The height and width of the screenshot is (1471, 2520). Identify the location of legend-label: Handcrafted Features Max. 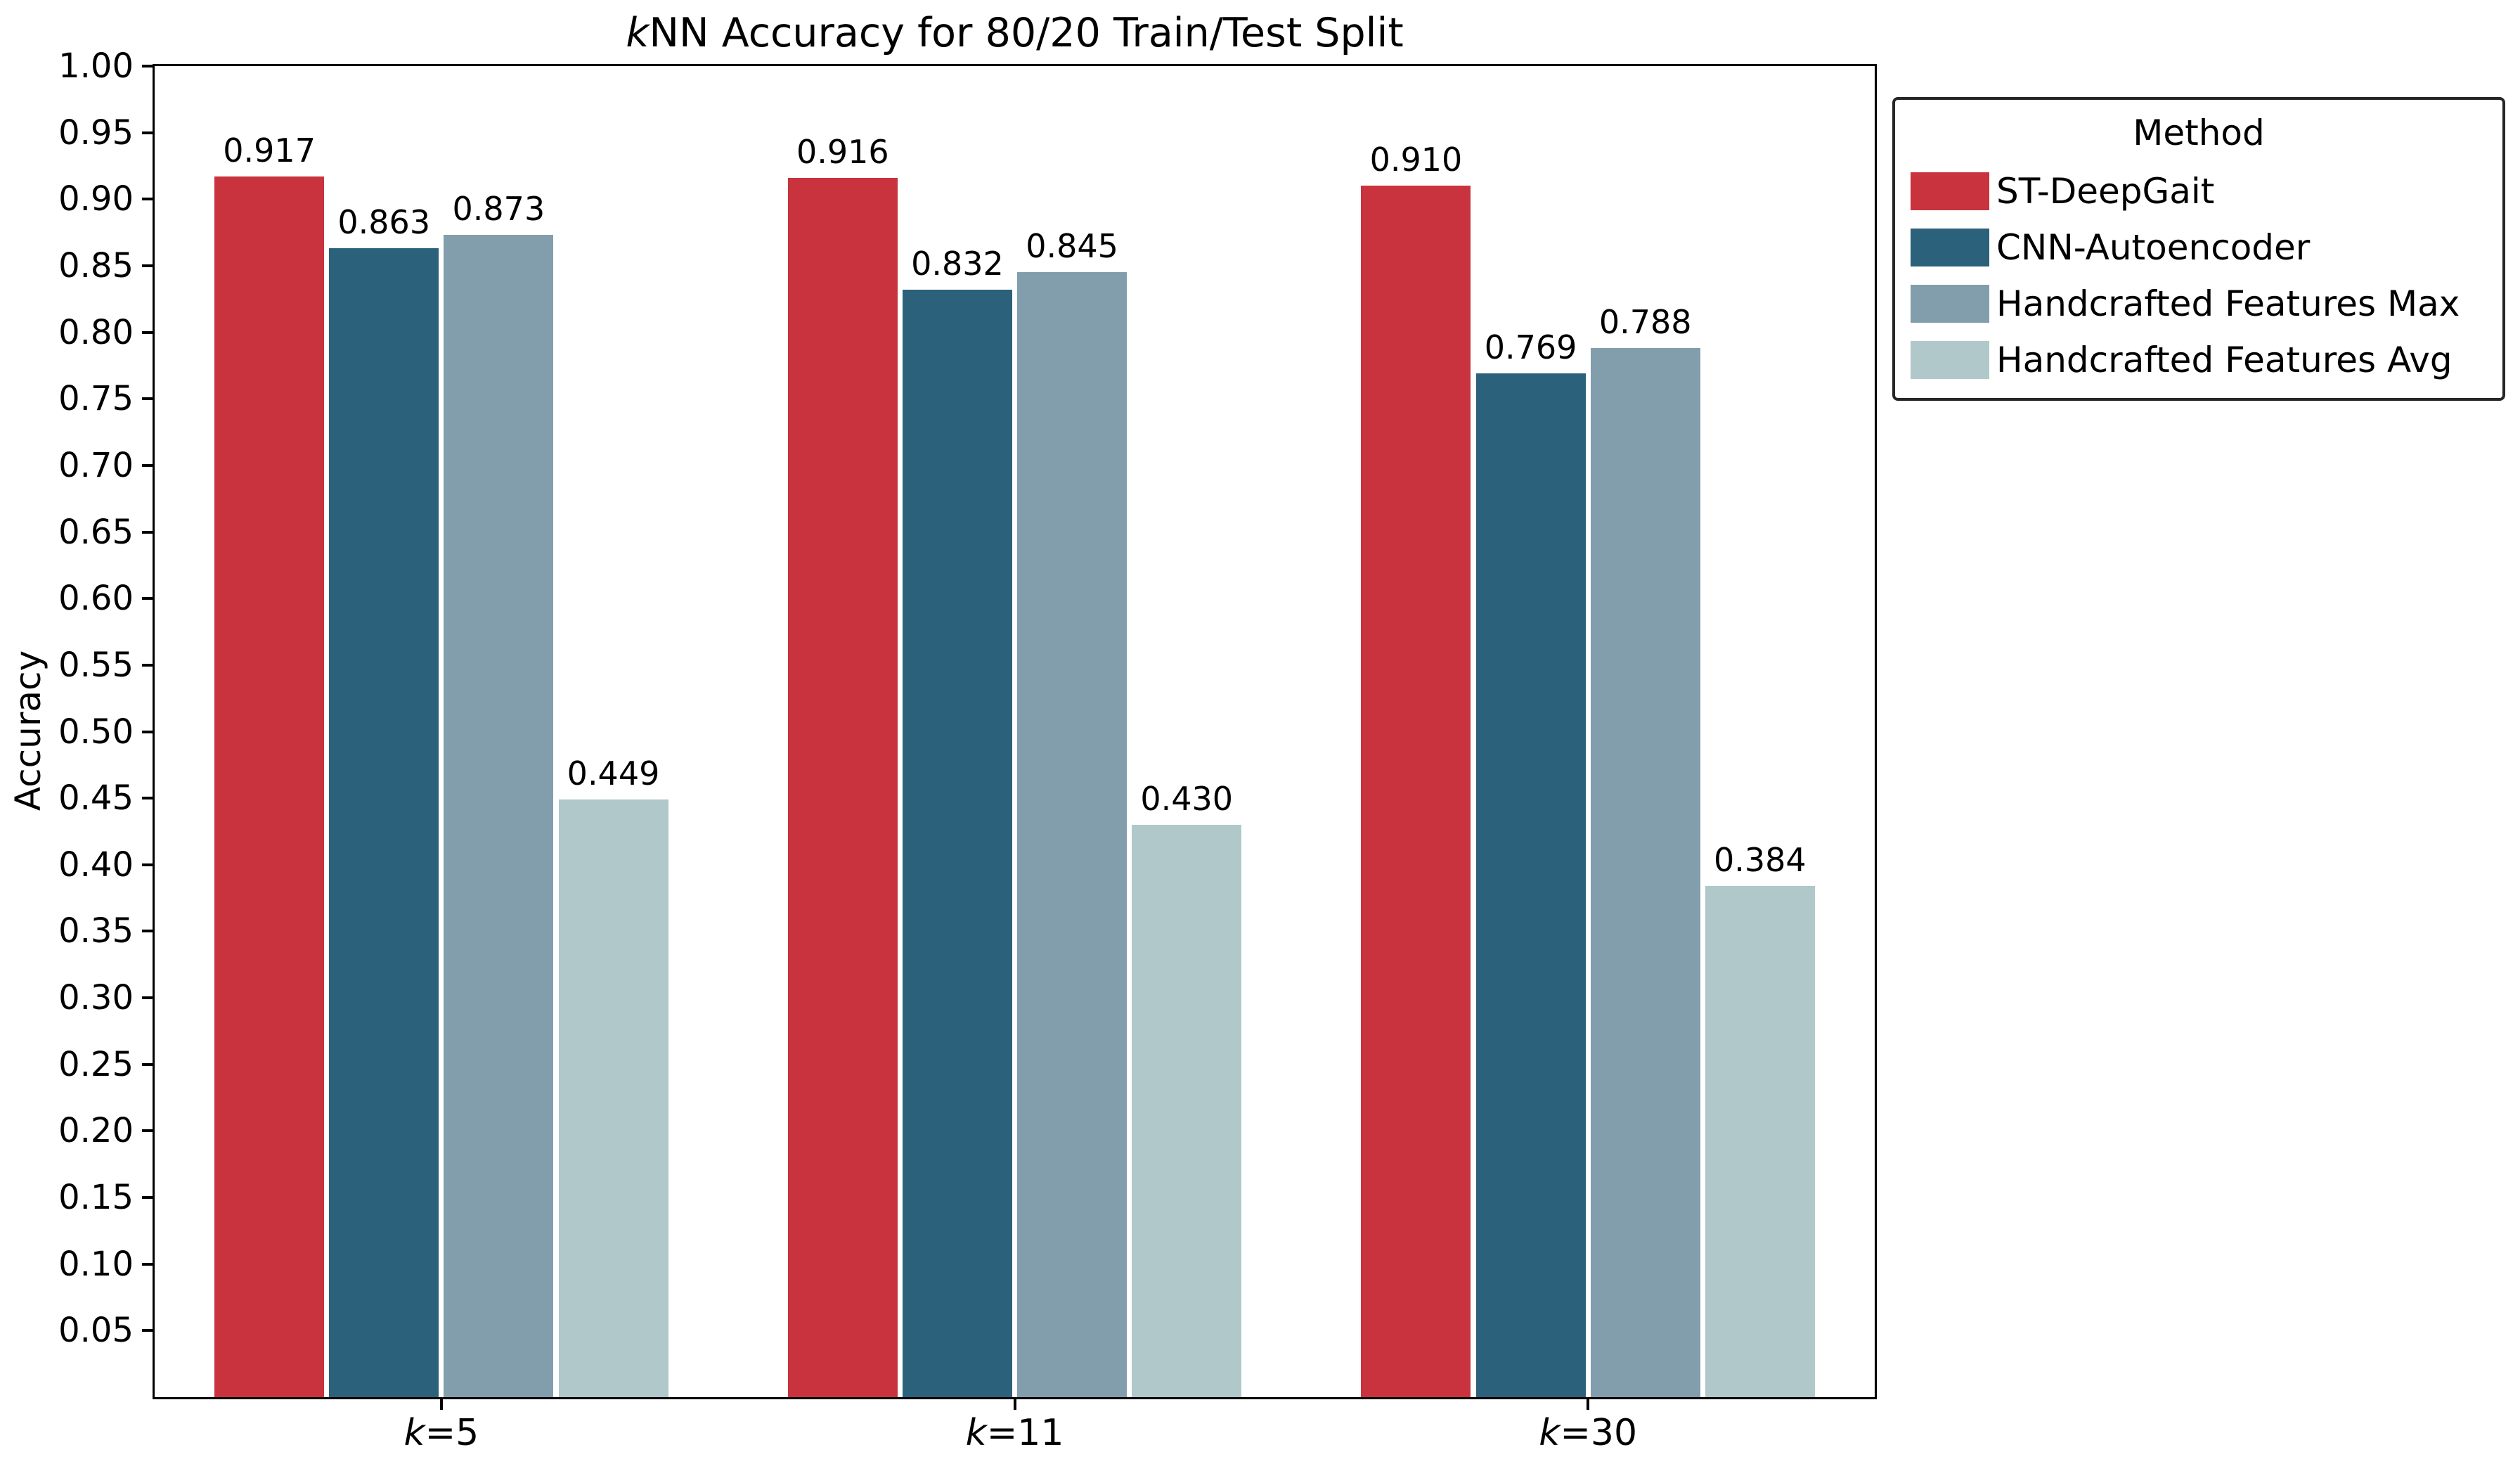
(2228, 303).